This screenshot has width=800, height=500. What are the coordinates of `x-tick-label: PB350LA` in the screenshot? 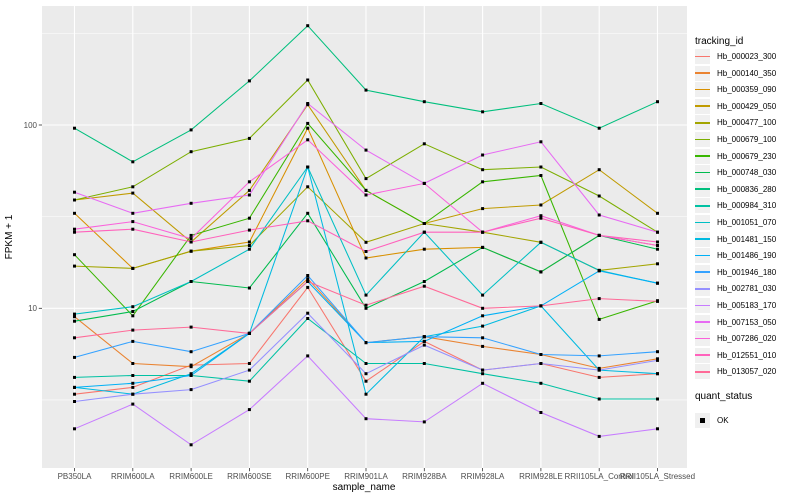 It's located at (74, 476).